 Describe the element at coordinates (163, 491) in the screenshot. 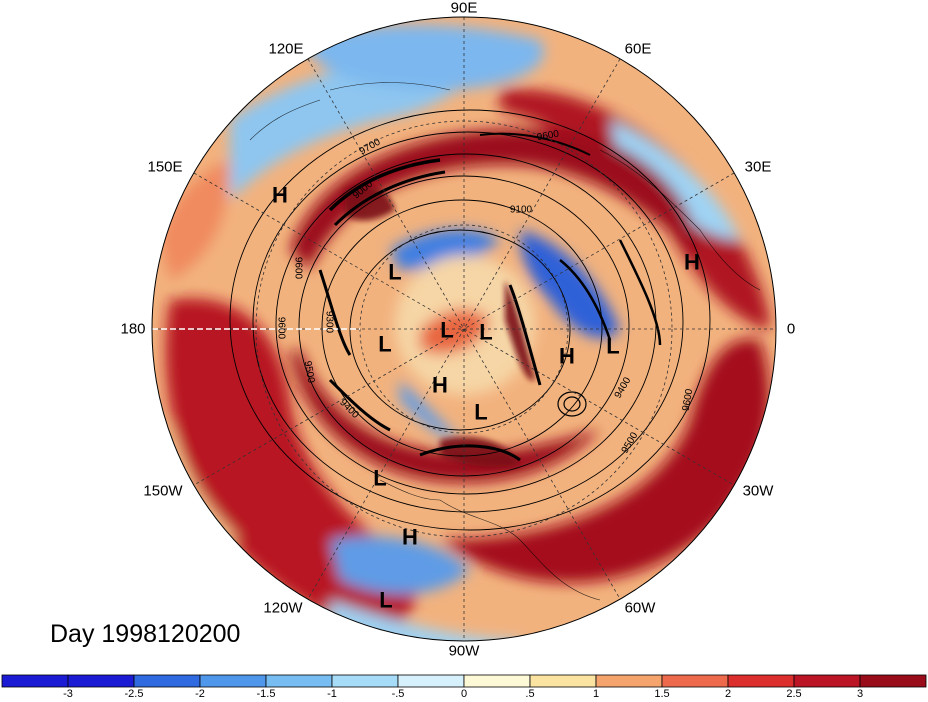

I see `longitude-label: 150W` at that location.